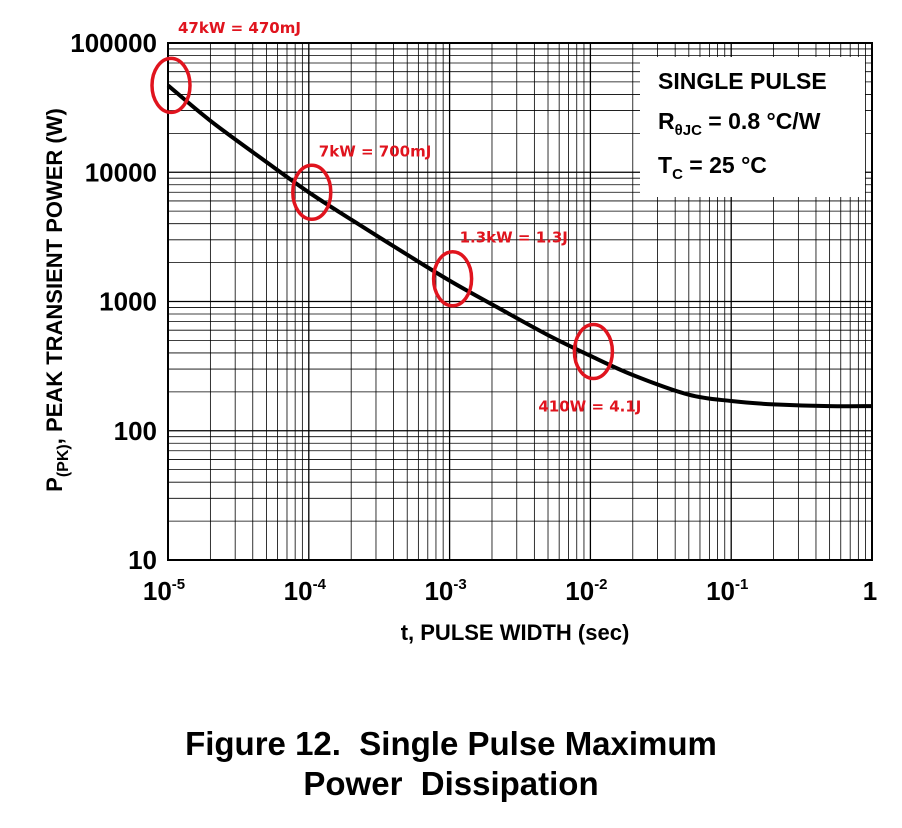 The image size is (902, 828). I want to click on rthjc-symbol: R, so click(666, 121).